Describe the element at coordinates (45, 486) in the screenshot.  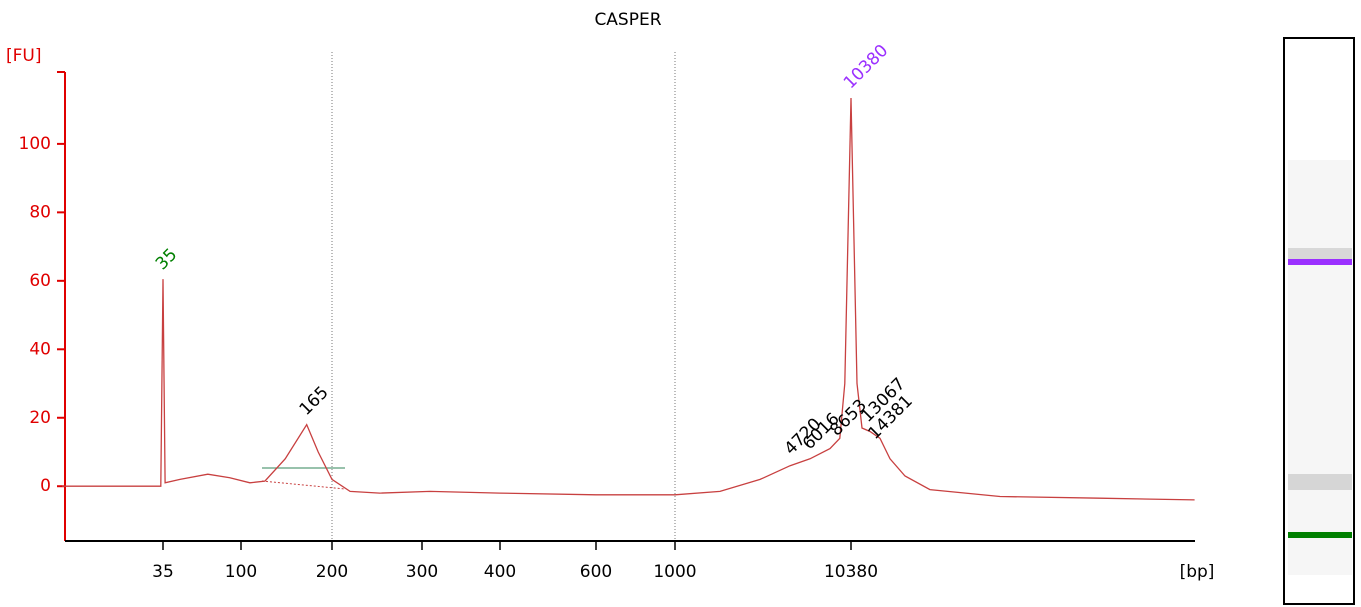
I see `y-tick-label: 0` at that location.